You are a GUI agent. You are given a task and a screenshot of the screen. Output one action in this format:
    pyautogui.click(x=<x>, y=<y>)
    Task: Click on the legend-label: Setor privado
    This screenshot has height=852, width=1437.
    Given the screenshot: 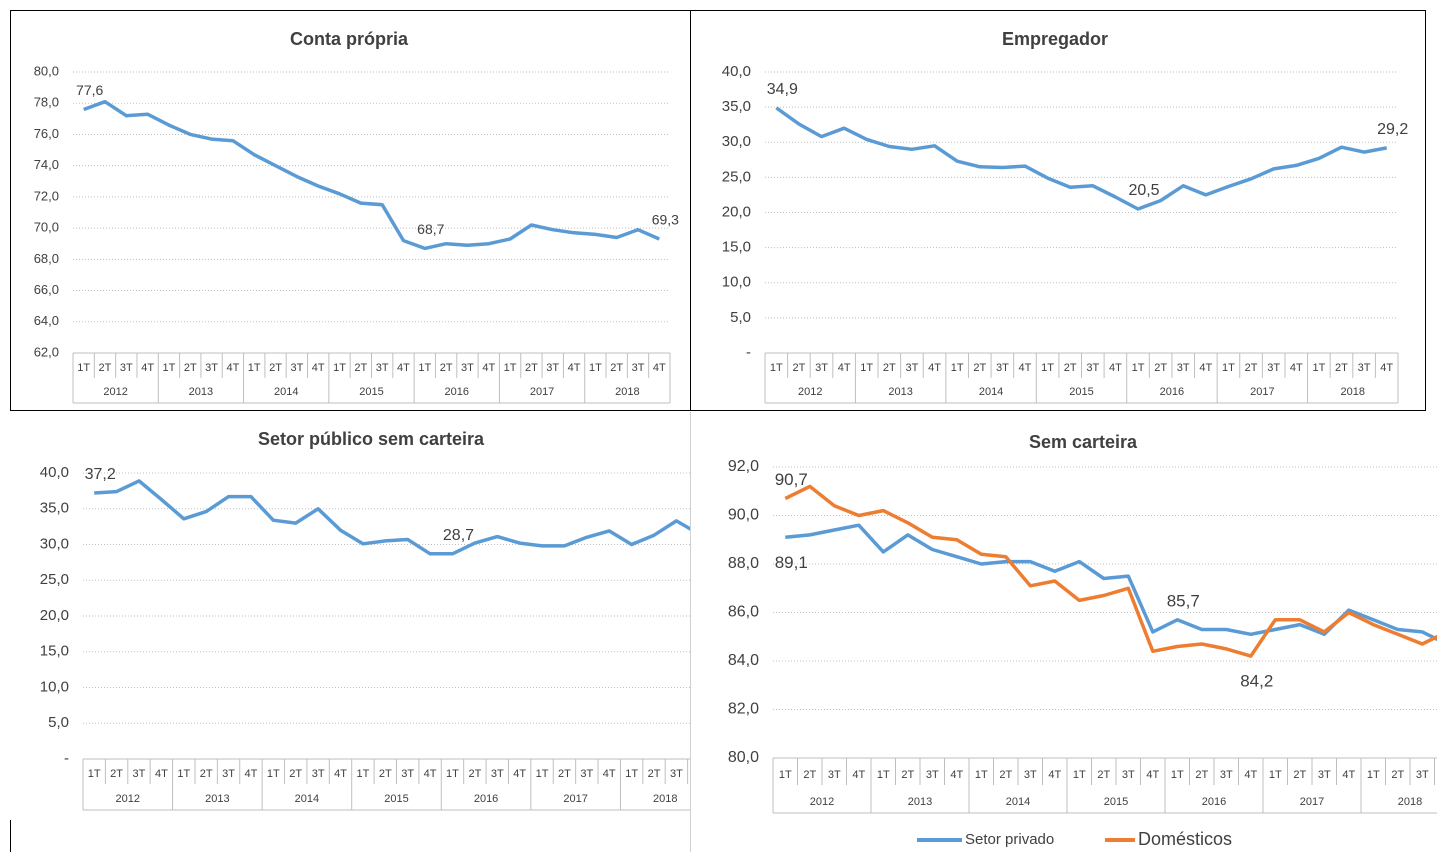 What is the action you would take?
    pyautogui.click(x=1009, y=839)
    